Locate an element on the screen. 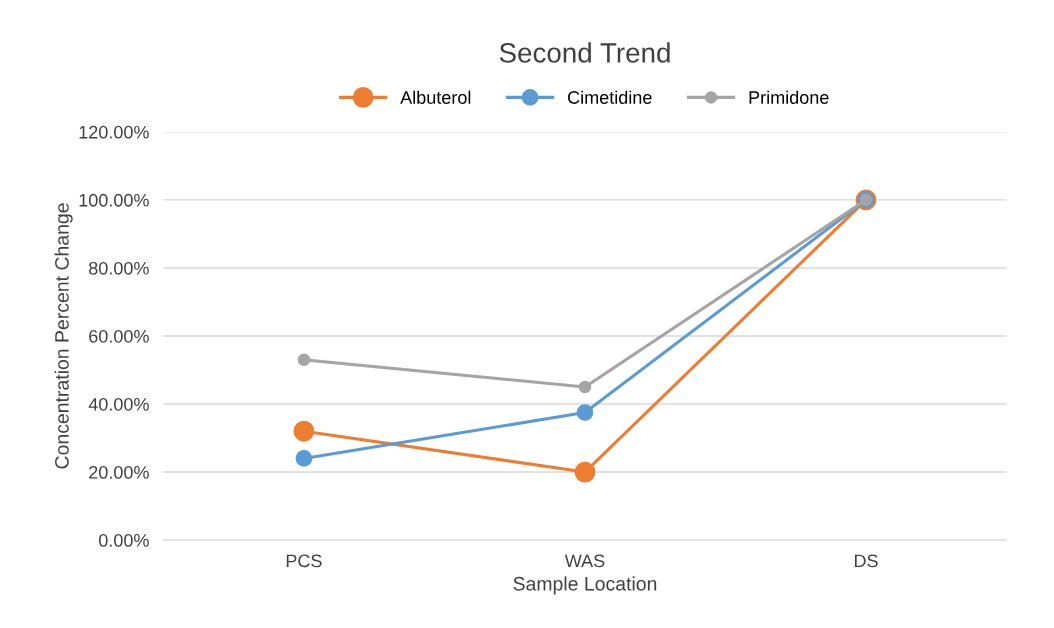 Image resolution: width=1054 pixels, height=628 pixels. y-tick-label: 100.00% is located at coordinates (114, 200).